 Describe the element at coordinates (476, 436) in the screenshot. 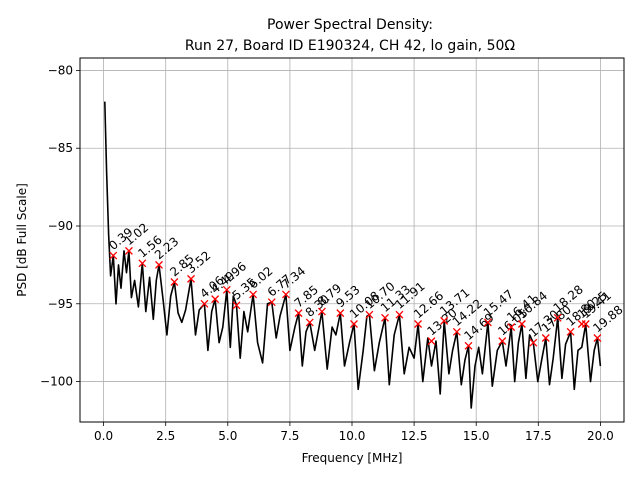

I see `x-tick-label: 15.0` at that location.